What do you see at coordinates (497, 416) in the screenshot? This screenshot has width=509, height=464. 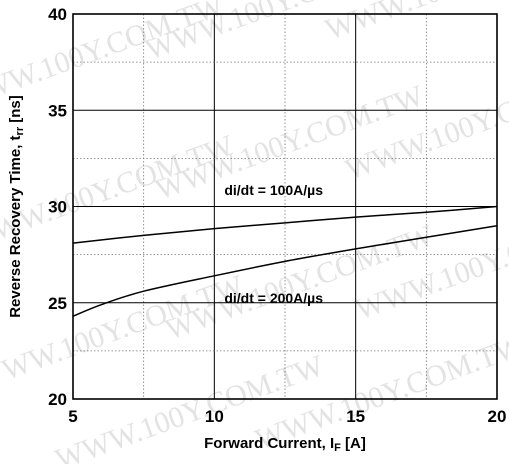 I see `x-tick-label: 20` at bounding box center [497, 416].